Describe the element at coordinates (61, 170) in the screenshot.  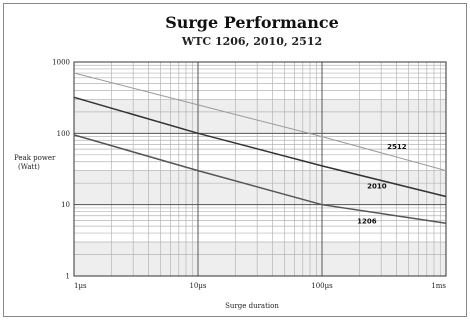
I see `y-tick-labels: 1000 100 10 1` at that location.